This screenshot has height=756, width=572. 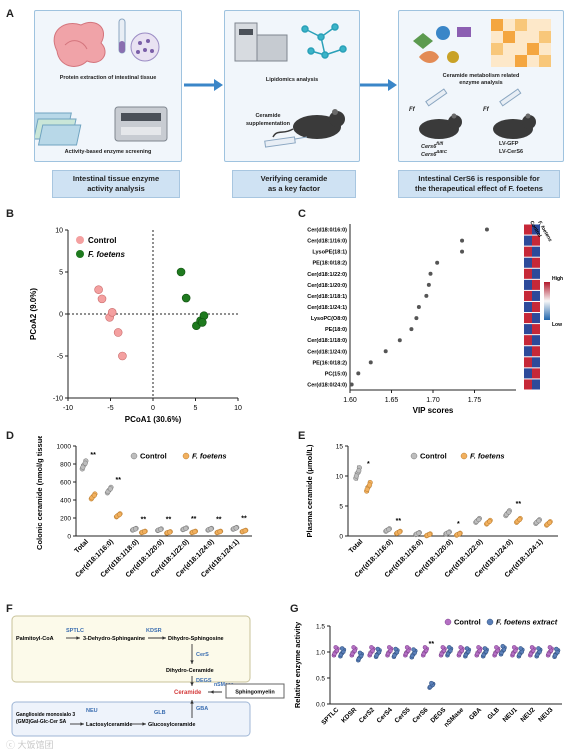 What do you see at coordinates (65, 501) in the screenshot?
I see `y-tick-label: 400` at bounding box center [65, 501].